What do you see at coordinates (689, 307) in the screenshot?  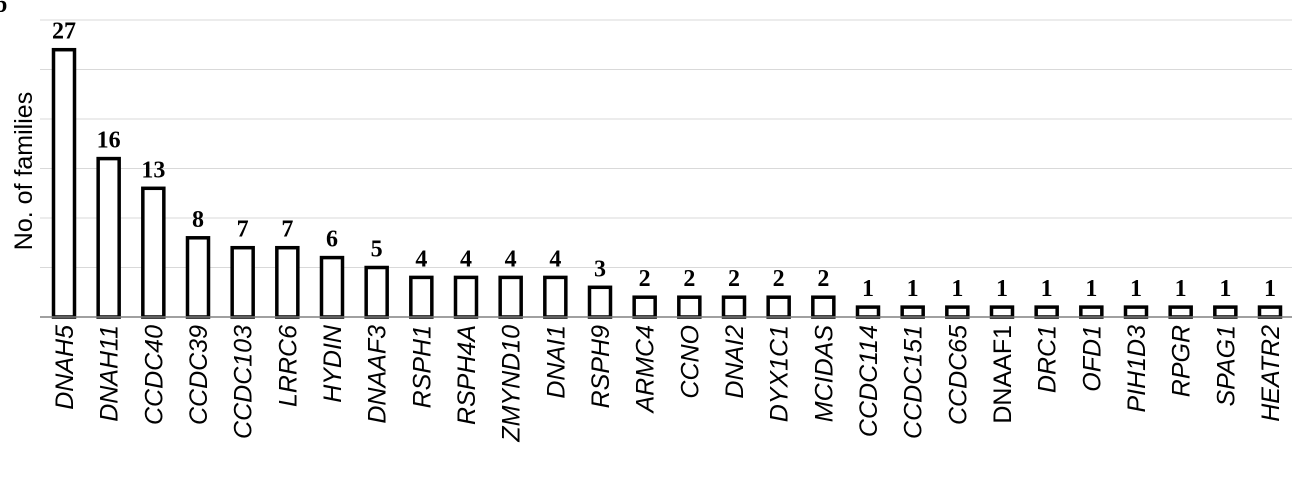 I see `bar-ccno` at bounding box center [689, 307].